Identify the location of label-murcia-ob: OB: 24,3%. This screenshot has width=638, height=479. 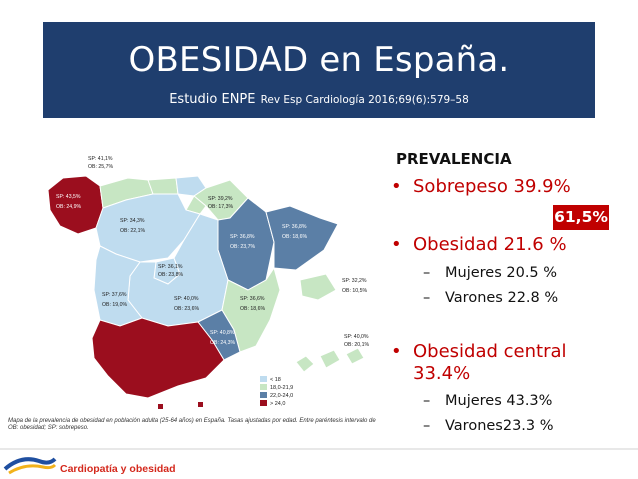
(222, 343).